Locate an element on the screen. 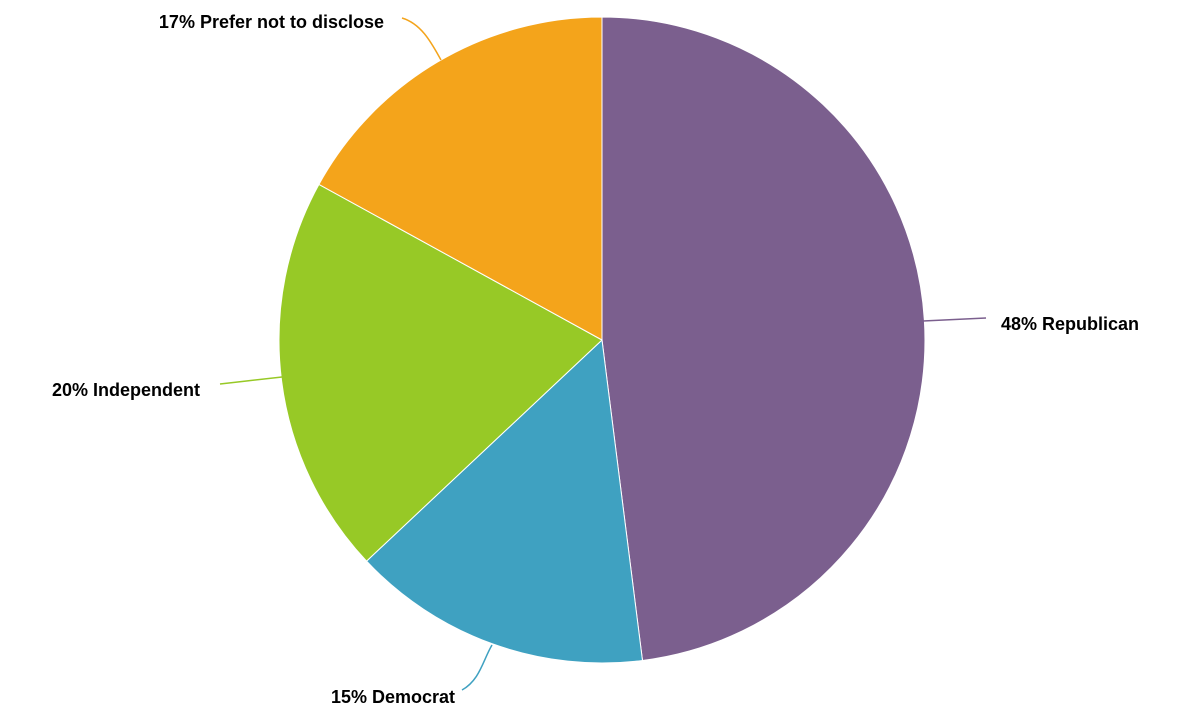 The height and width of the screenshot is (712, 1189). slice-prefer-not-to-disclose is located at coordinates (460, 178).